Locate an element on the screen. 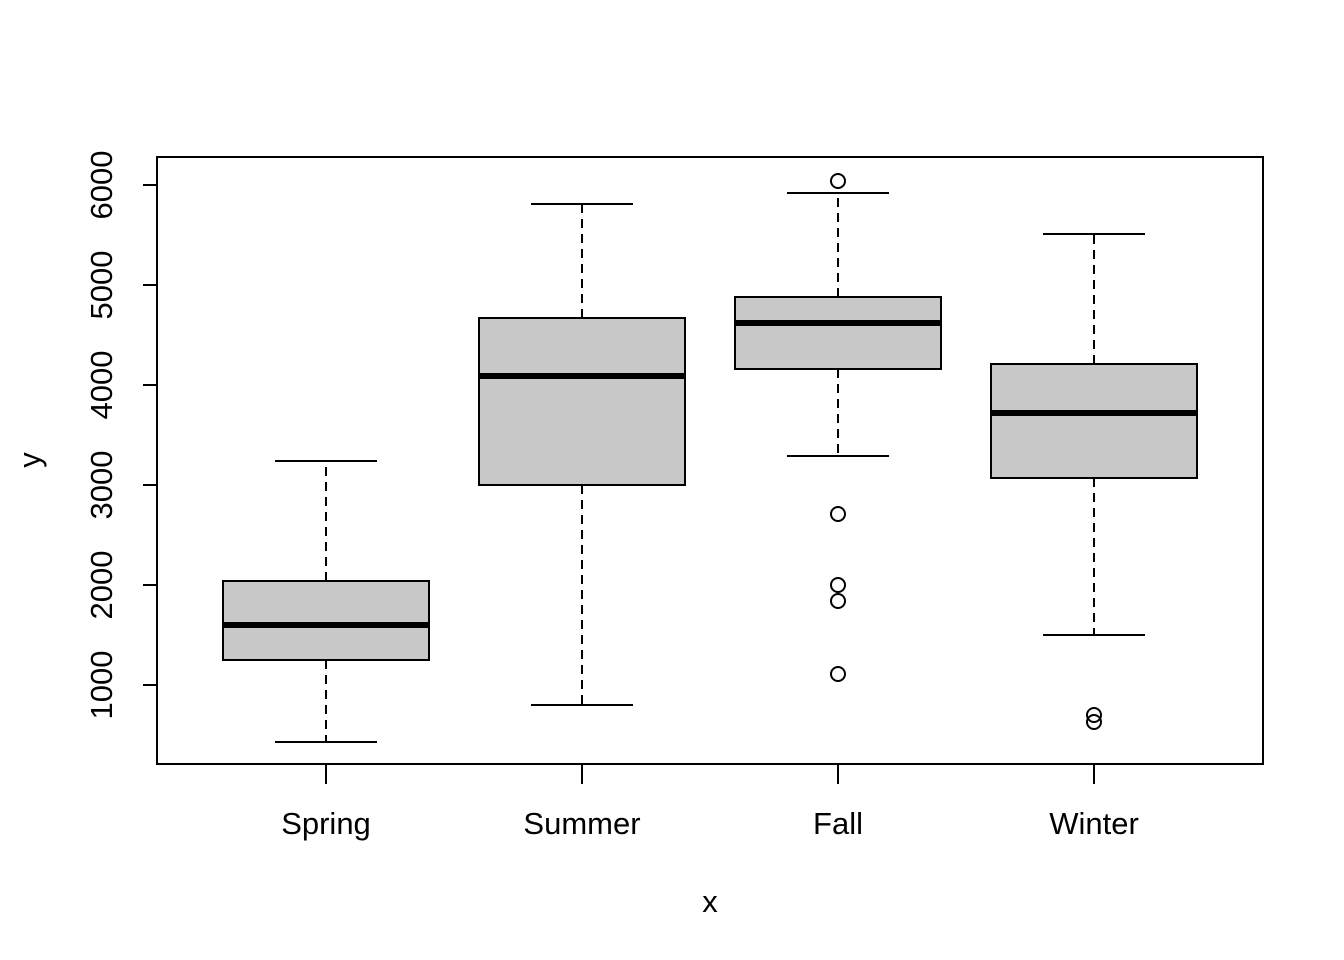  y-tick-label: 2000 is located at coordinates (101, 585).